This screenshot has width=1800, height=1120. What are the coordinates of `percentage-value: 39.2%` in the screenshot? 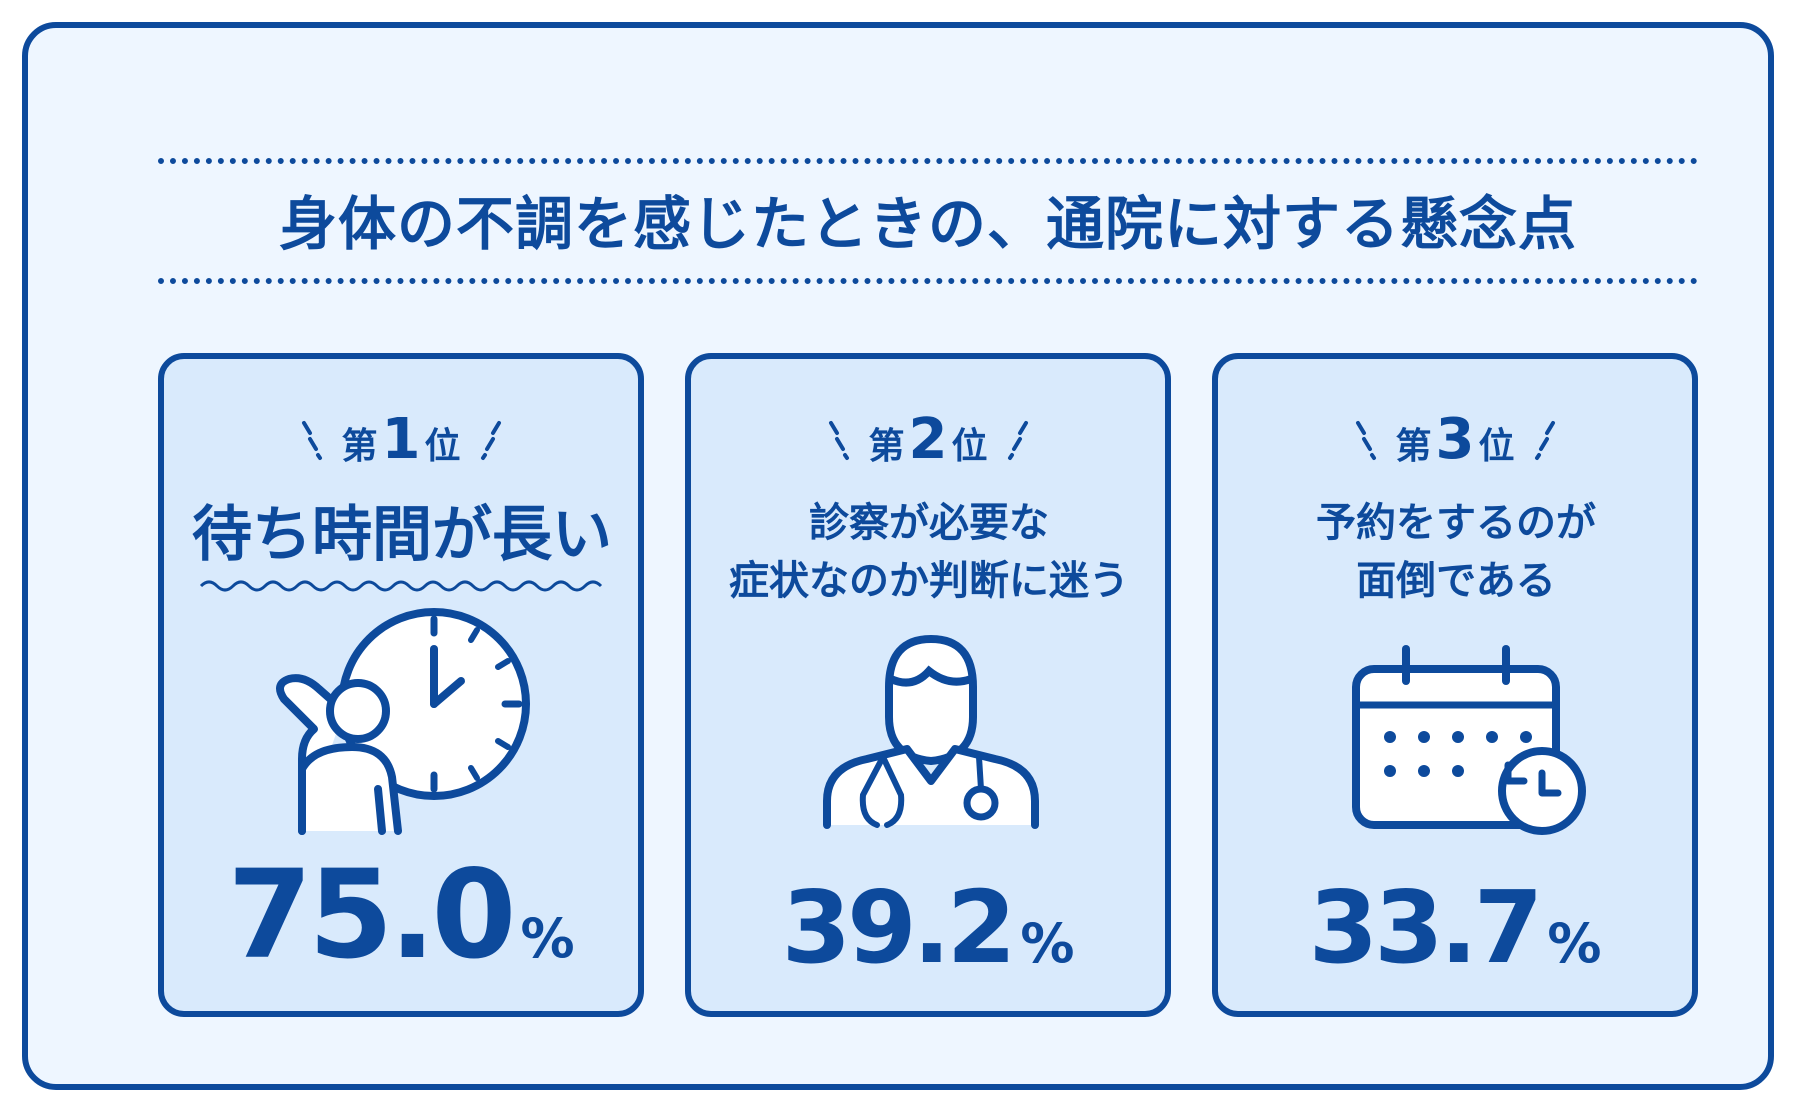 It's located at (928, 927).